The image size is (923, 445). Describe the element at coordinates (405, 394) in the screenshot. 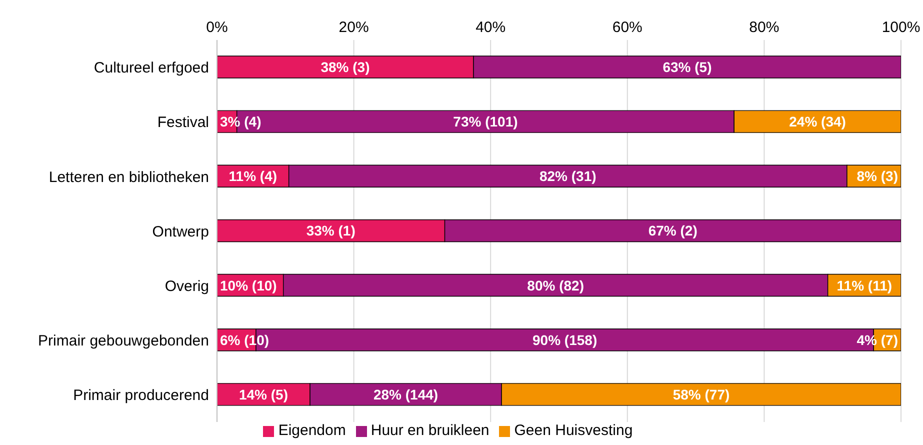

I see `data-label: 28% (144)` at that location.